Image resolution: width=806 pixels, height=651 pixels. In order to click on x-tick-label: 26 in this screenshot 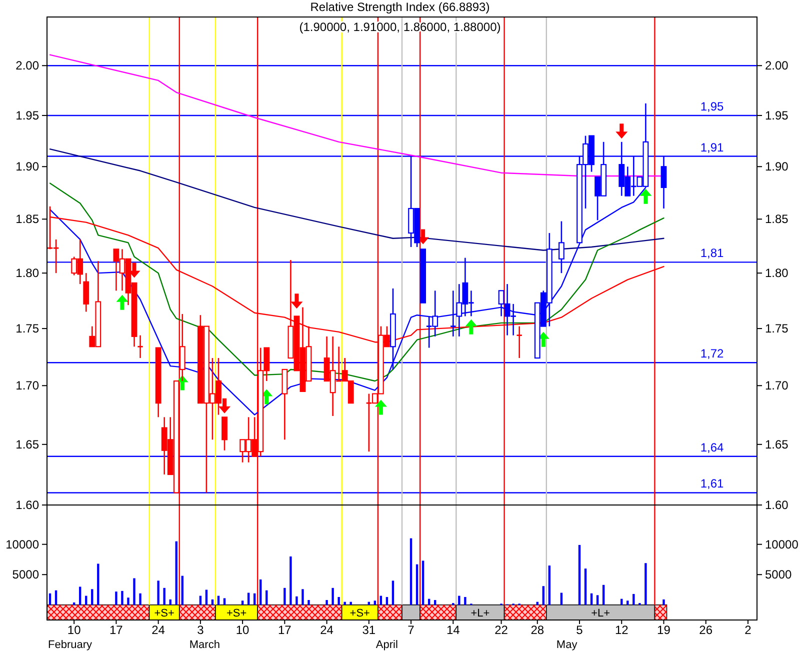, I will do `click(706, 630)`.